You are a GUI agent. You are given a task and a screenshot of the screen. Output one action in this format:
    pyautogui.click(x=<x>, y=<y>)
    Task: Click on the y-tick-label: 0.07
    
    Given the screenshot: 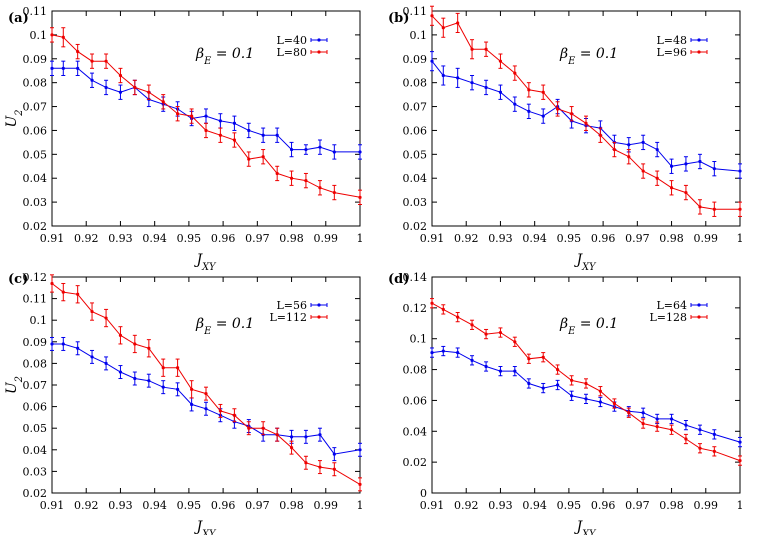 What is the action you would take?
    pyautogui.click(x=415, y=107)
    